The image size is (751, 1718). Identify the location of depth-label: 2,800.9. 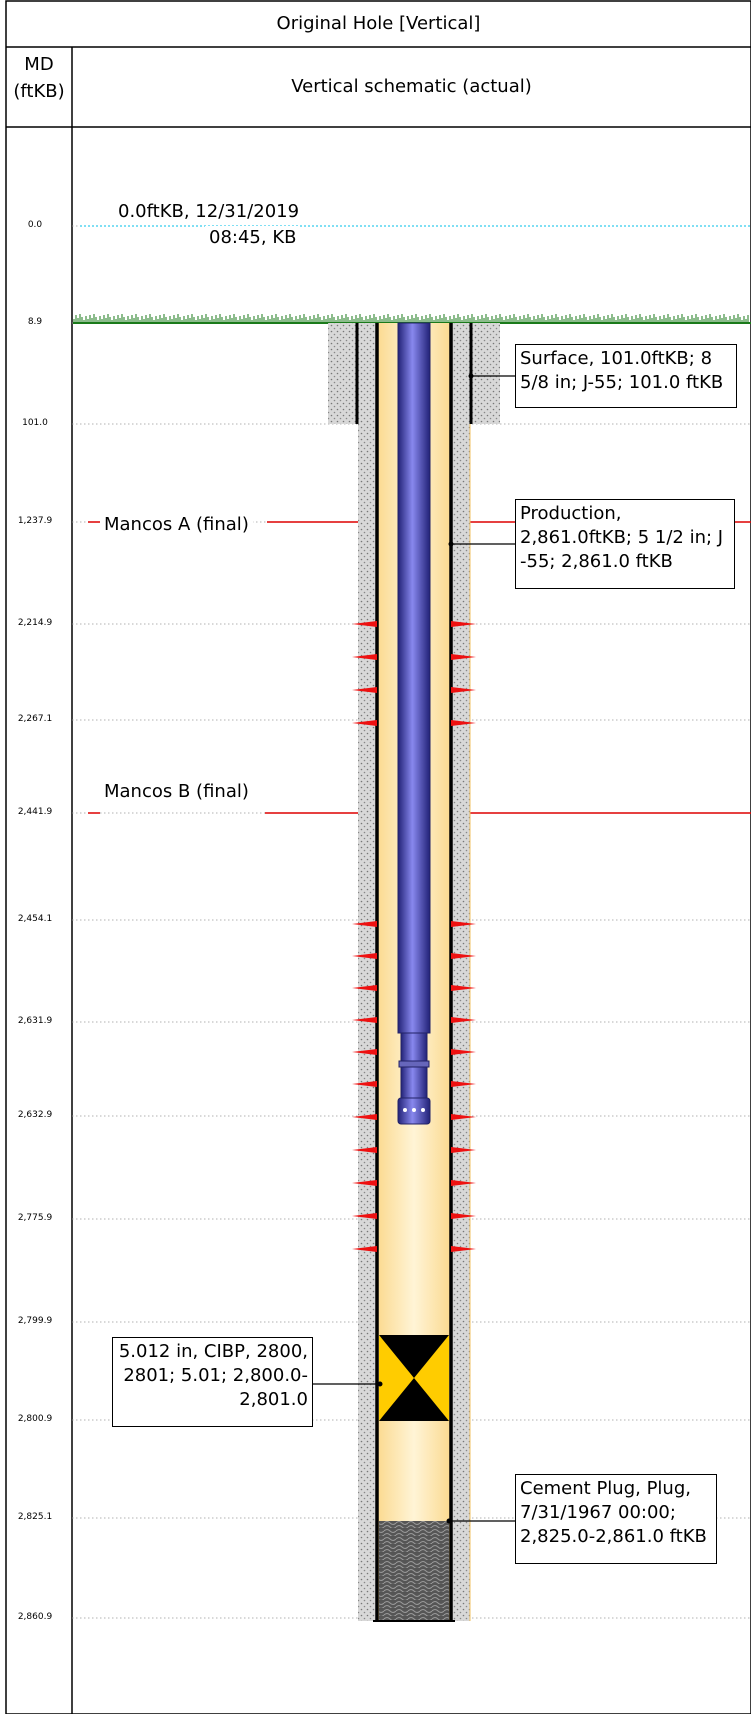
(35, 1419).